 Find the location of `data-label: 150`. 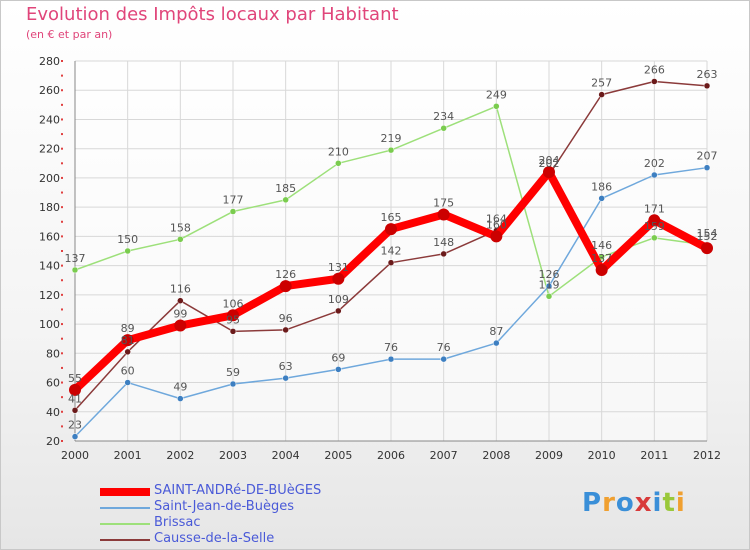

data-label: 150 is located at coordinates (127, 239).